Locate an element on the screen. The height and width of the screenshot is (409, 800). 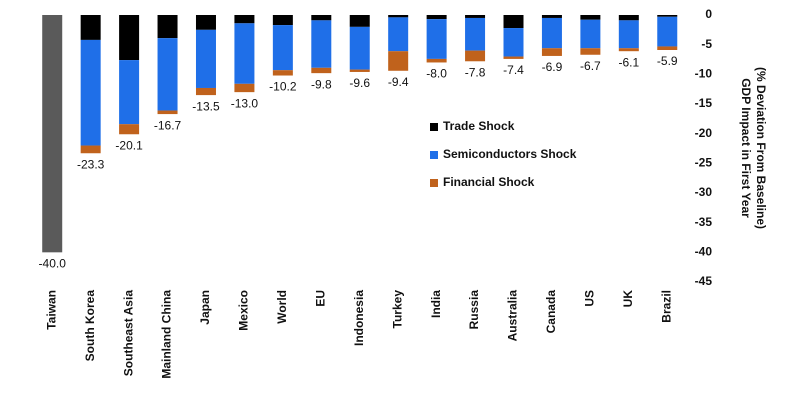
total-label: -7.8 is located at coordinates (475, 72).